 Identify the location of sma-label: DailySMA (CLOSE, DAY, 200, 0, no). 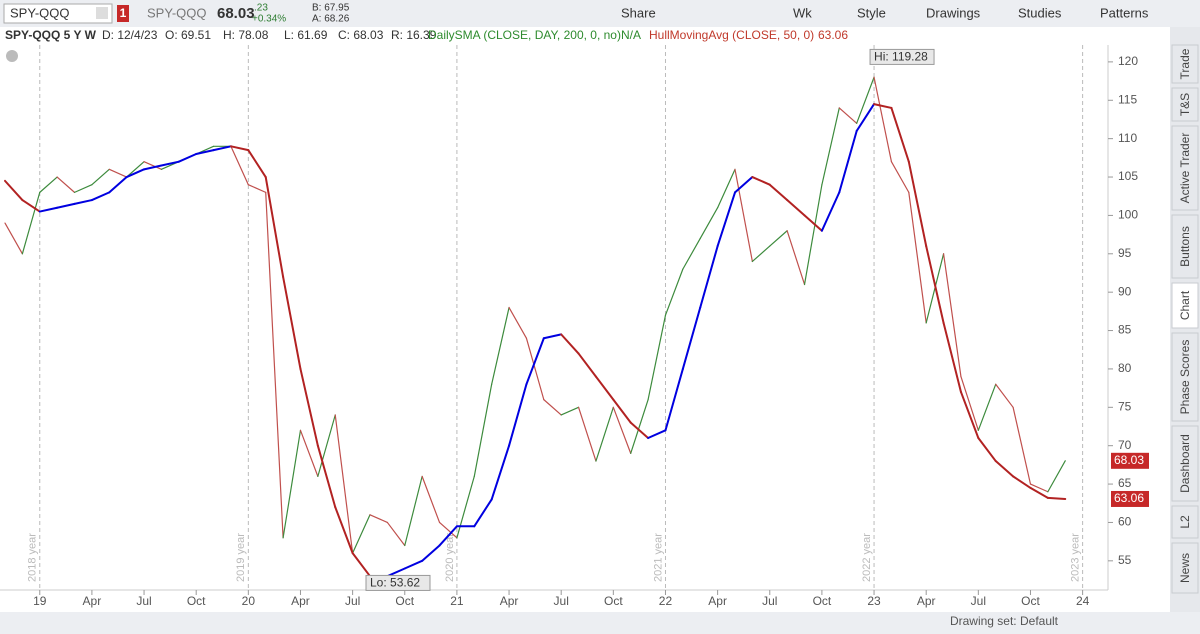
(524, 35).